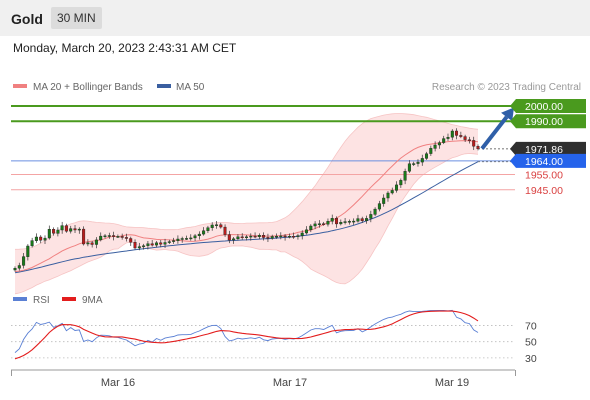 The width and height of the screenshot is (590, 400). What do you see at coordinates (69, 299) in the screenshot?
I see `legend-swatch-9ma` at bounding box center [69, 299].